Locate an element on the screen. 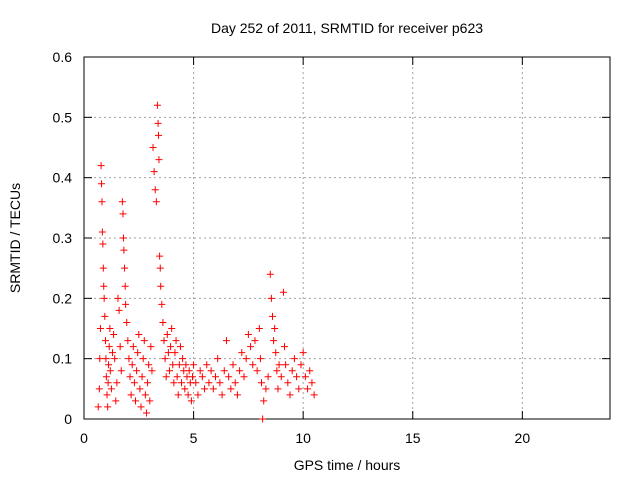  x-tick-label: 20 is located at coordinates (523, 438).